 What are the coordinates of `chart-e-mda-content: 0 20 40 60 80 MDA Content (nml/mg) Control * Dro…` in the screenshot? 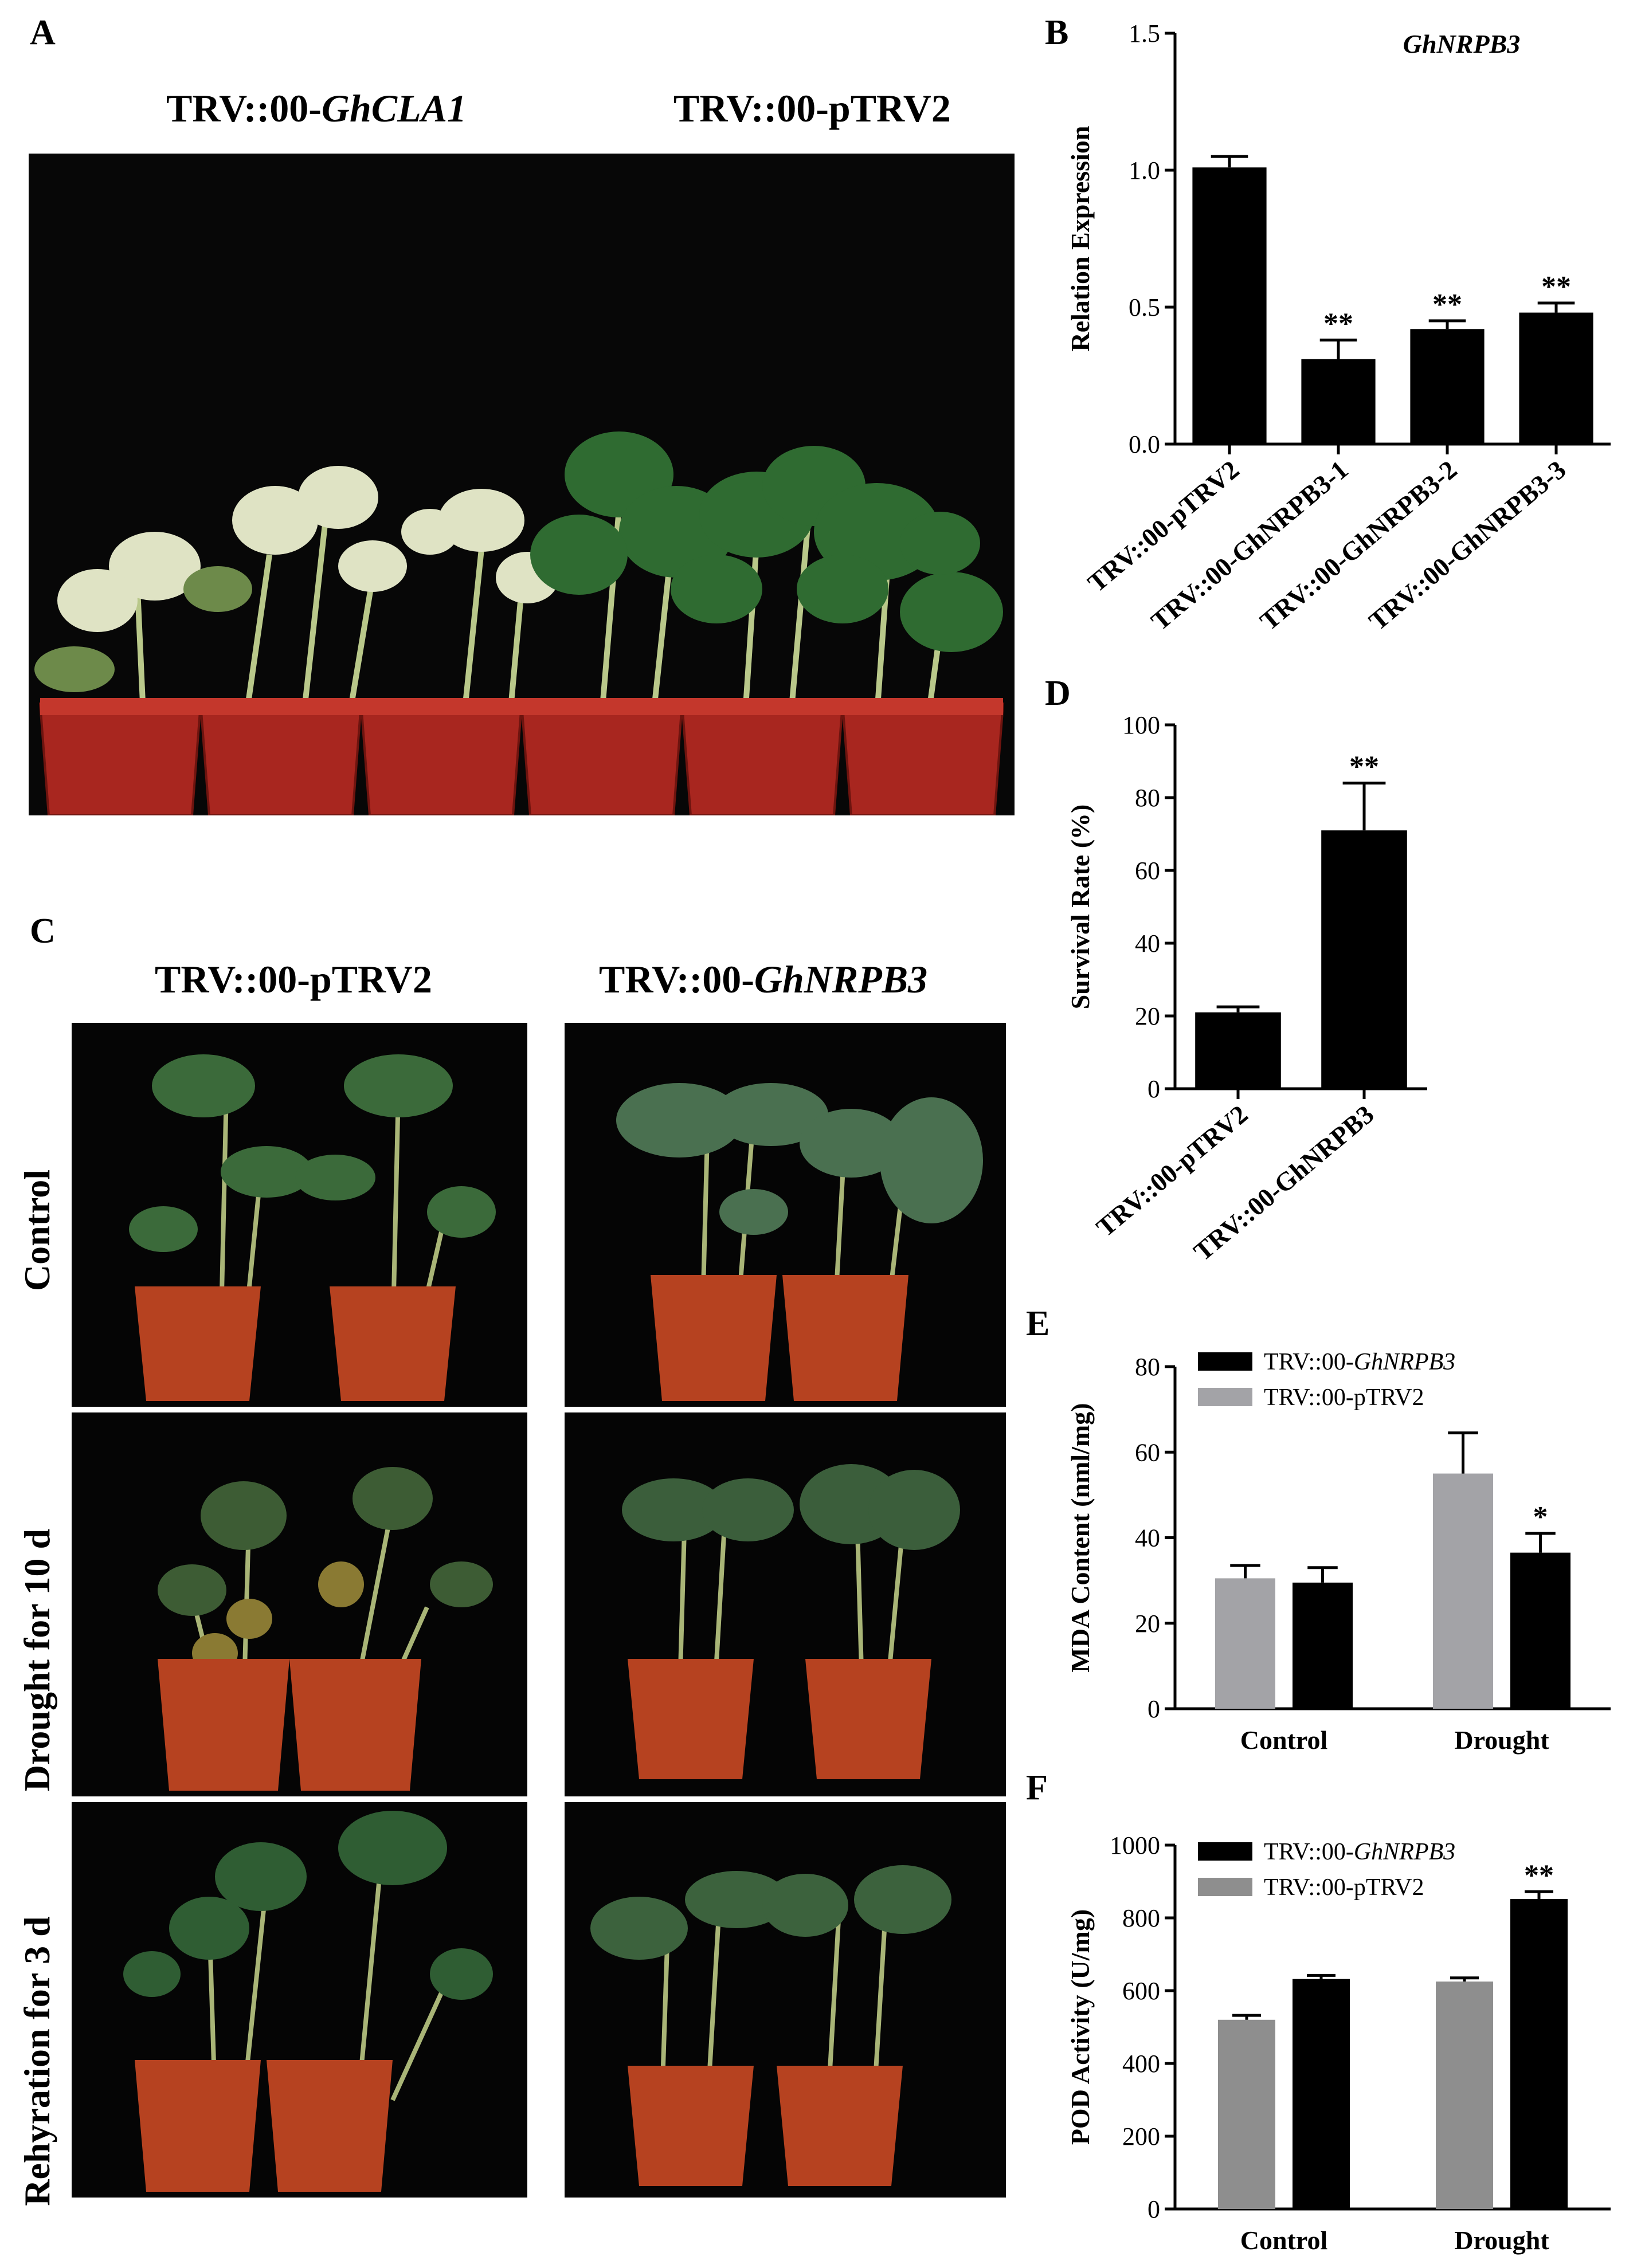 It's located at (1338, 1552).